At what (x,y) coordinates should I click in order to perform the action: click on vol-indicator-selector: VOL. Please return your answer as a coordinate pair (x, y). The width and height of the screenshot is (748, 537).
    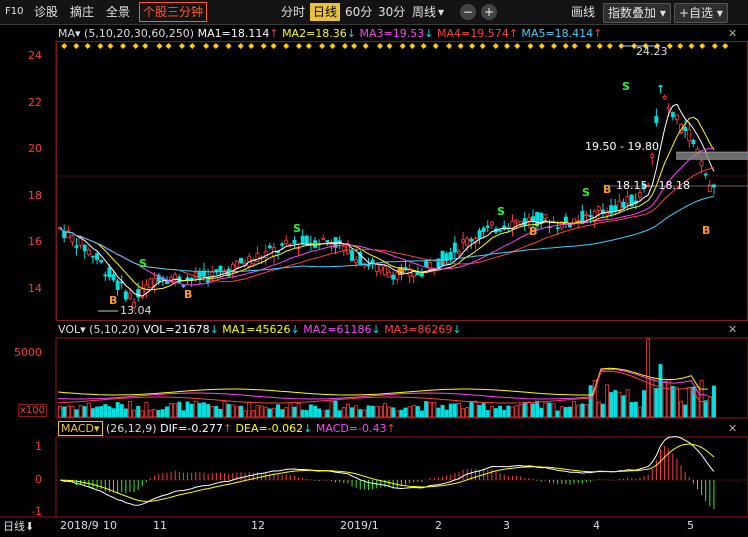
    Looking at the image, I should click on (69, 329).